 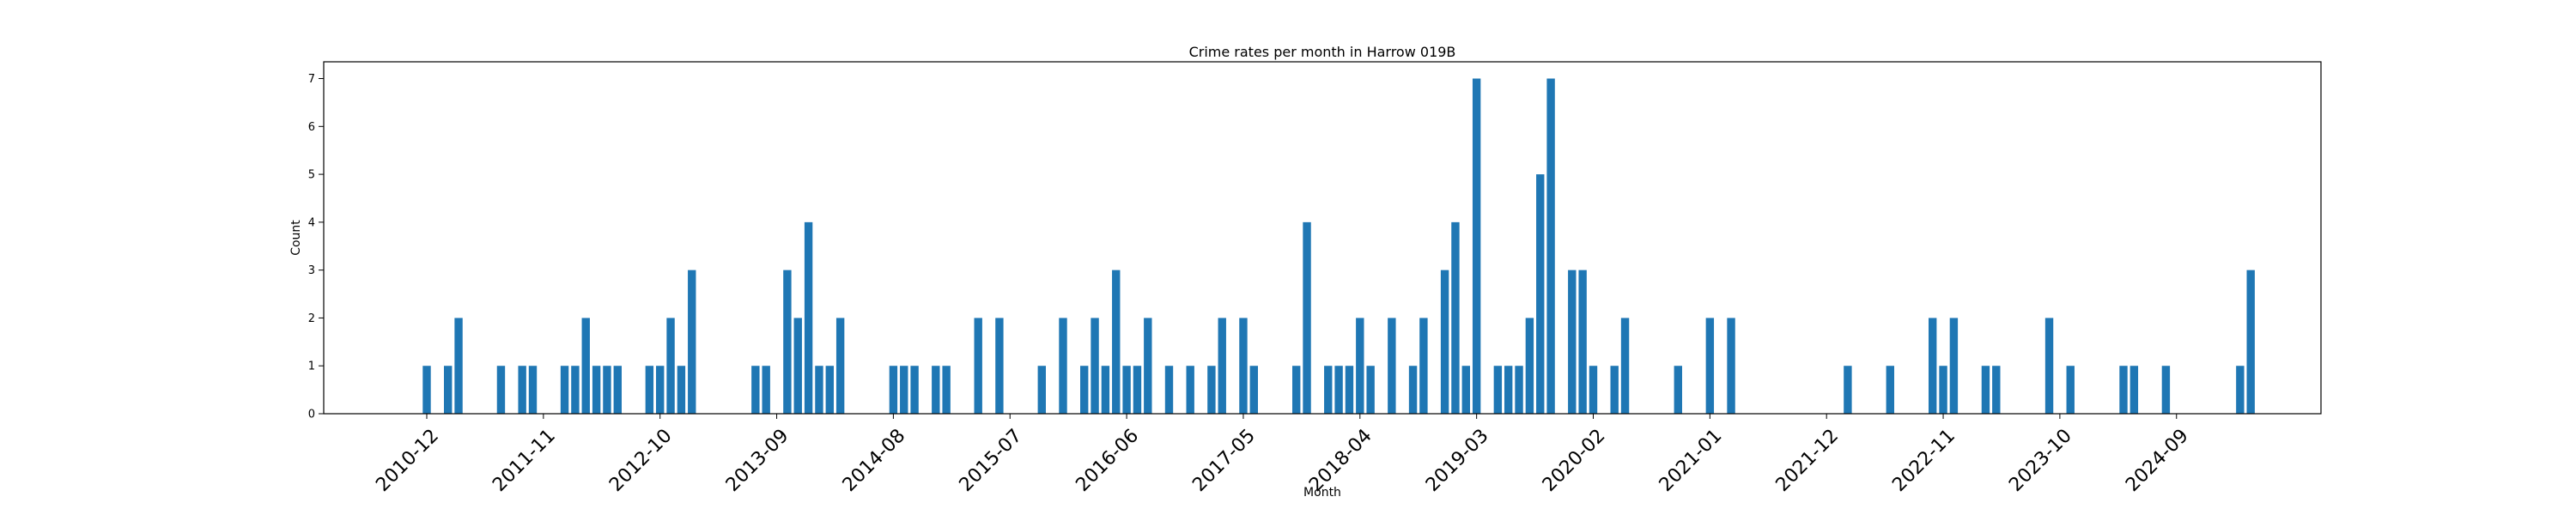 What do you see at coordinates (312, 270) in the screenshot?
I see `y-tick-label: 3` at bounding box center [312, 270].